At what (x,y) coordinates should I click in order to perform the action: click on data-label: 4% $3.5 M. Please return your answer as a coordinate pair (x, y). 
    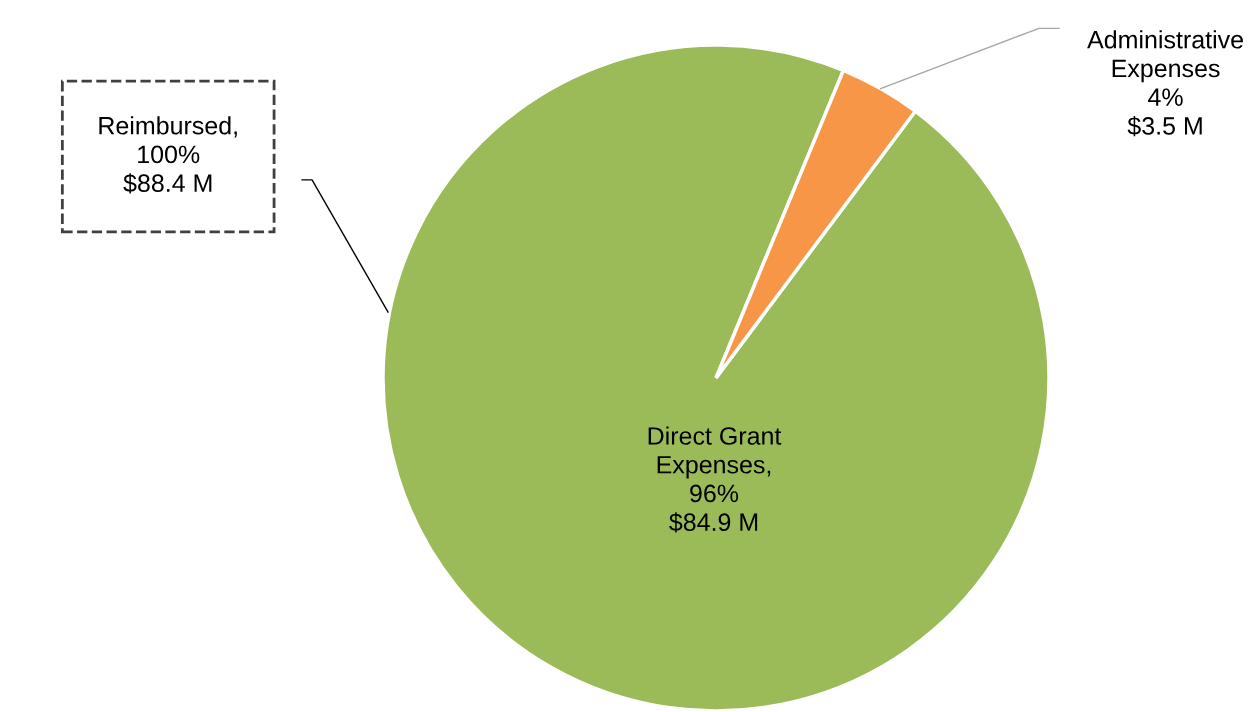
    Looking at the image, I should click on (1164, 112).